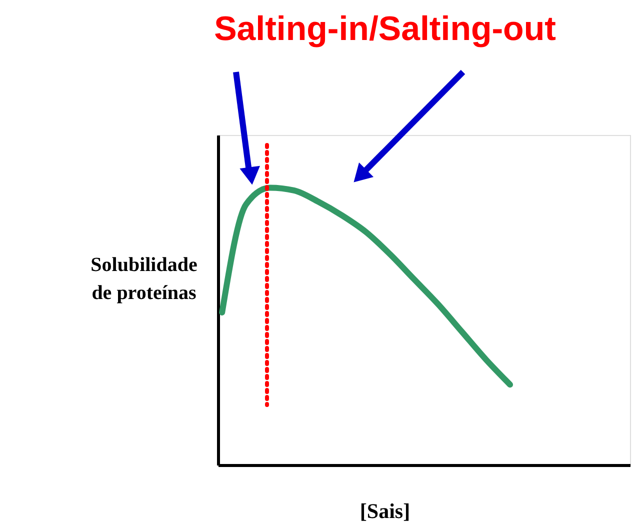 The height and width of the screenshot is (525, 638). What do you see at coordinates (385, 29) in the screenshot?
I see `chart-title: Salting-in/Salting-out` at bounding box center [385, 29].